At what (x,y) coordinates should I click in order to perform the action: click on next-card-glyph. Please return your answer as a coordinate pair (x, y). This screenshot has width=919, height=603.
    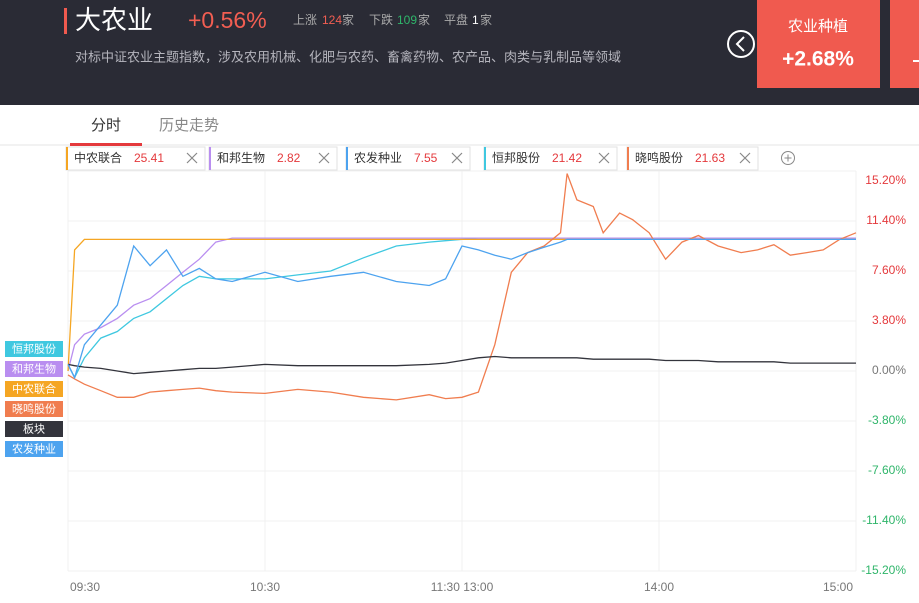
    Looking at the image, I should click on (916, 61).